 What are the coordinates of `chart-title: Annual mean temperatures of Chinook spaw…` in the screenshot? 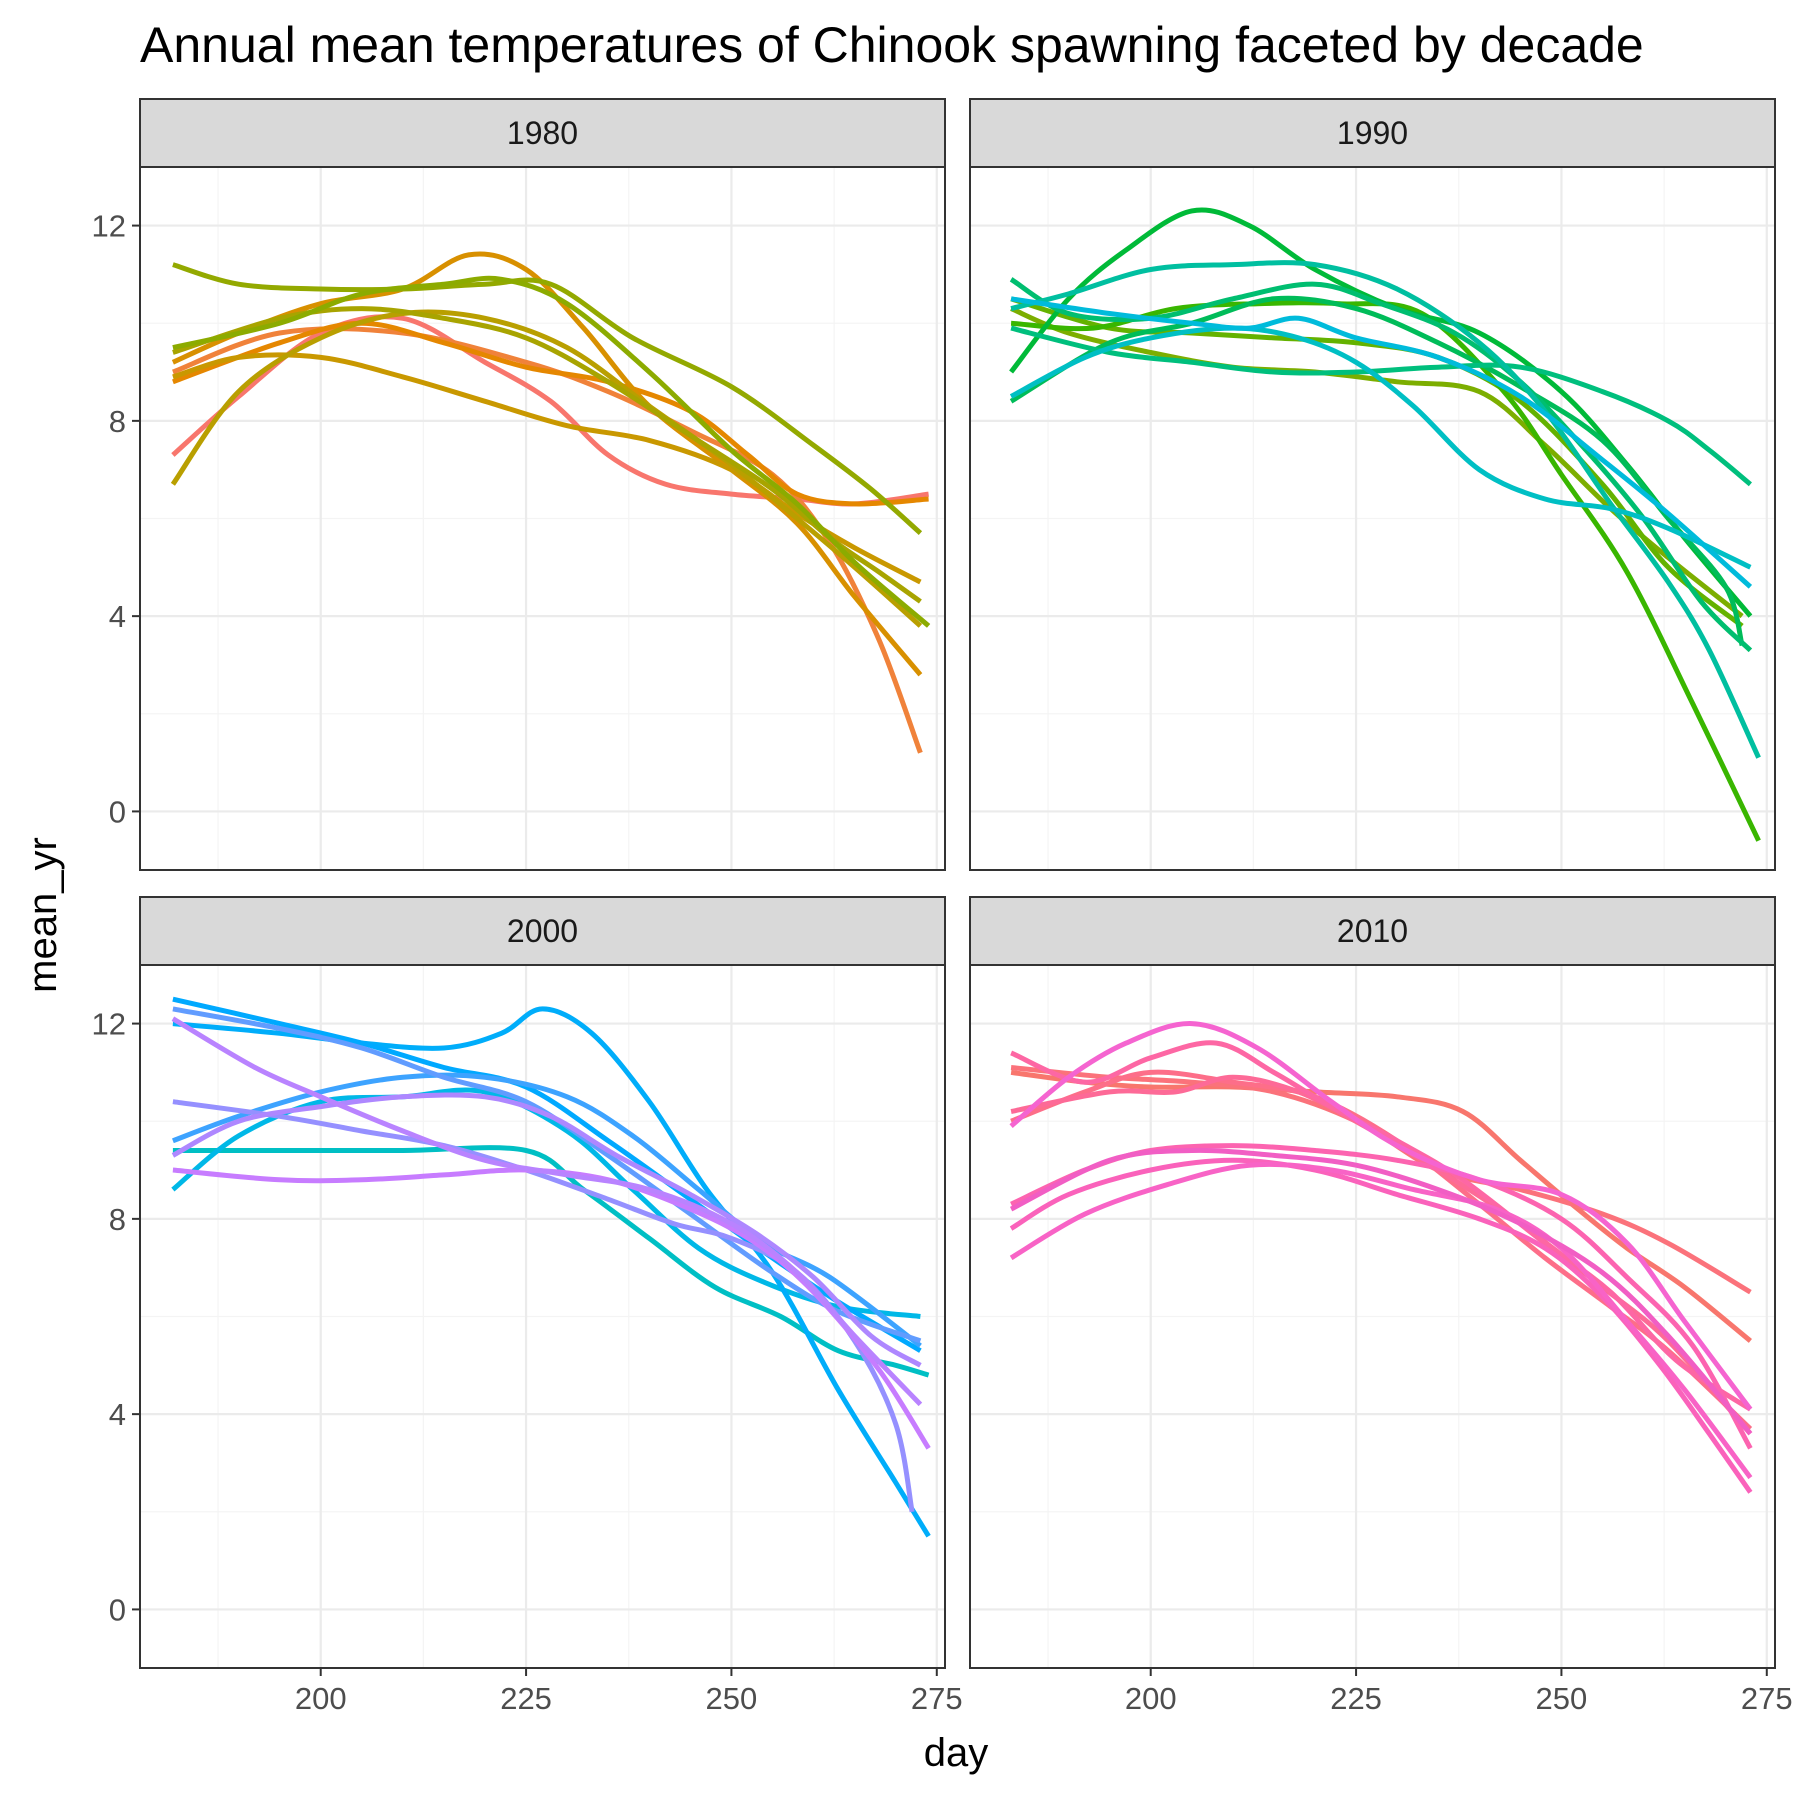 It's located at (892, 45).